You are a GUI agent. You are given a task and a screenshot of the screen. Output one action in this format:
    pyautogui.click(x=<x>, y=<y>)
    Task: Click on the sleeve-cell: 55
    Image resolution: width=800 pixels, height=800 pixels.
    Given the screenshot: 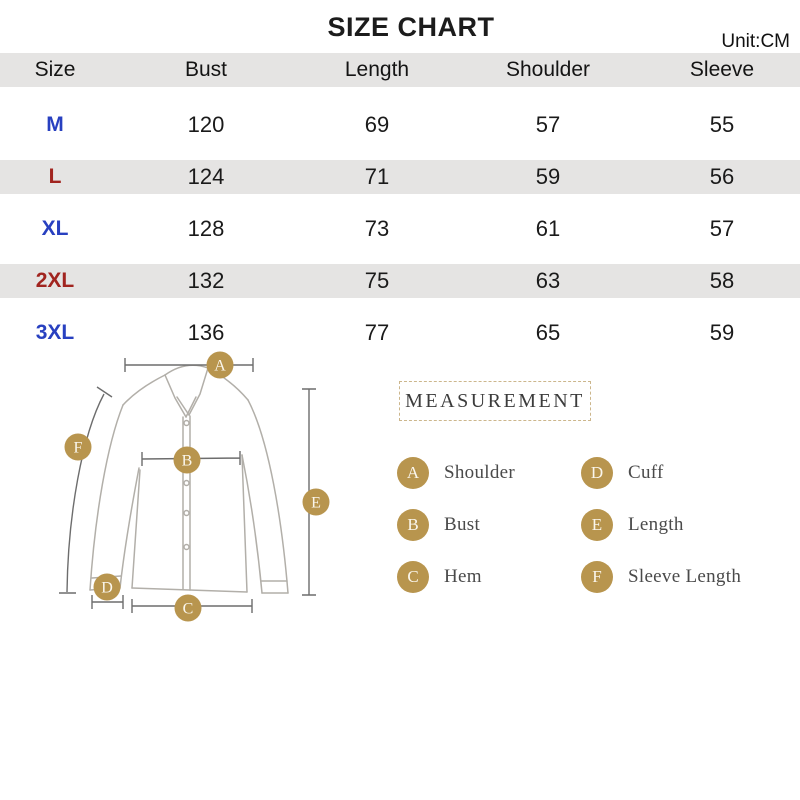 What is the action you would take?
    pyautogui.click(x=722, y=124)
    